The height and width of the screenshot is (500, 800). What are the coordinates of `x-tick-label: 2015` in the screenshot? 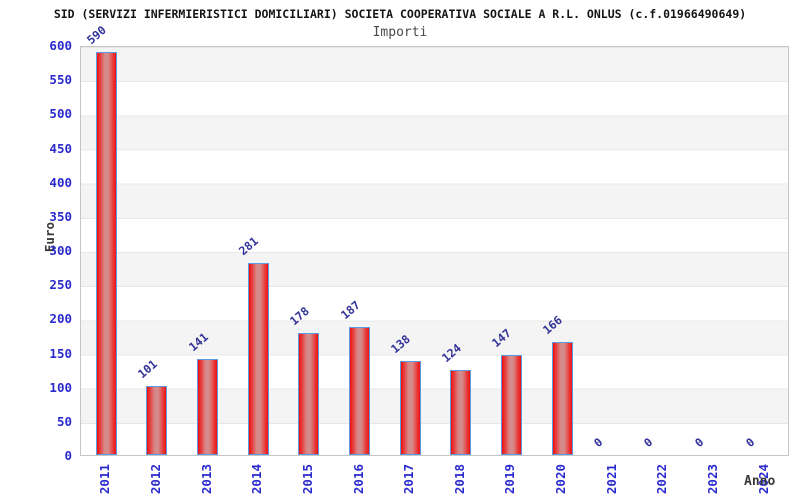 It's located at (307, 479).